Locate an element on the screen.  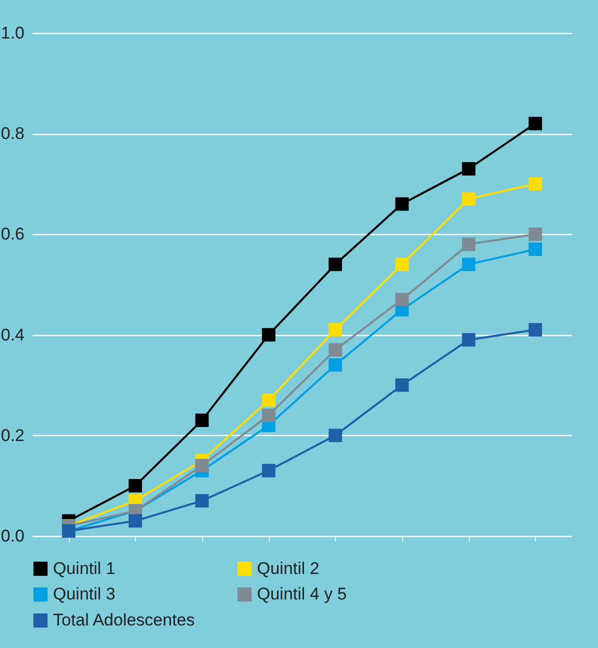
legend-label: Quintil 3 is located at coordinates (84, 594).